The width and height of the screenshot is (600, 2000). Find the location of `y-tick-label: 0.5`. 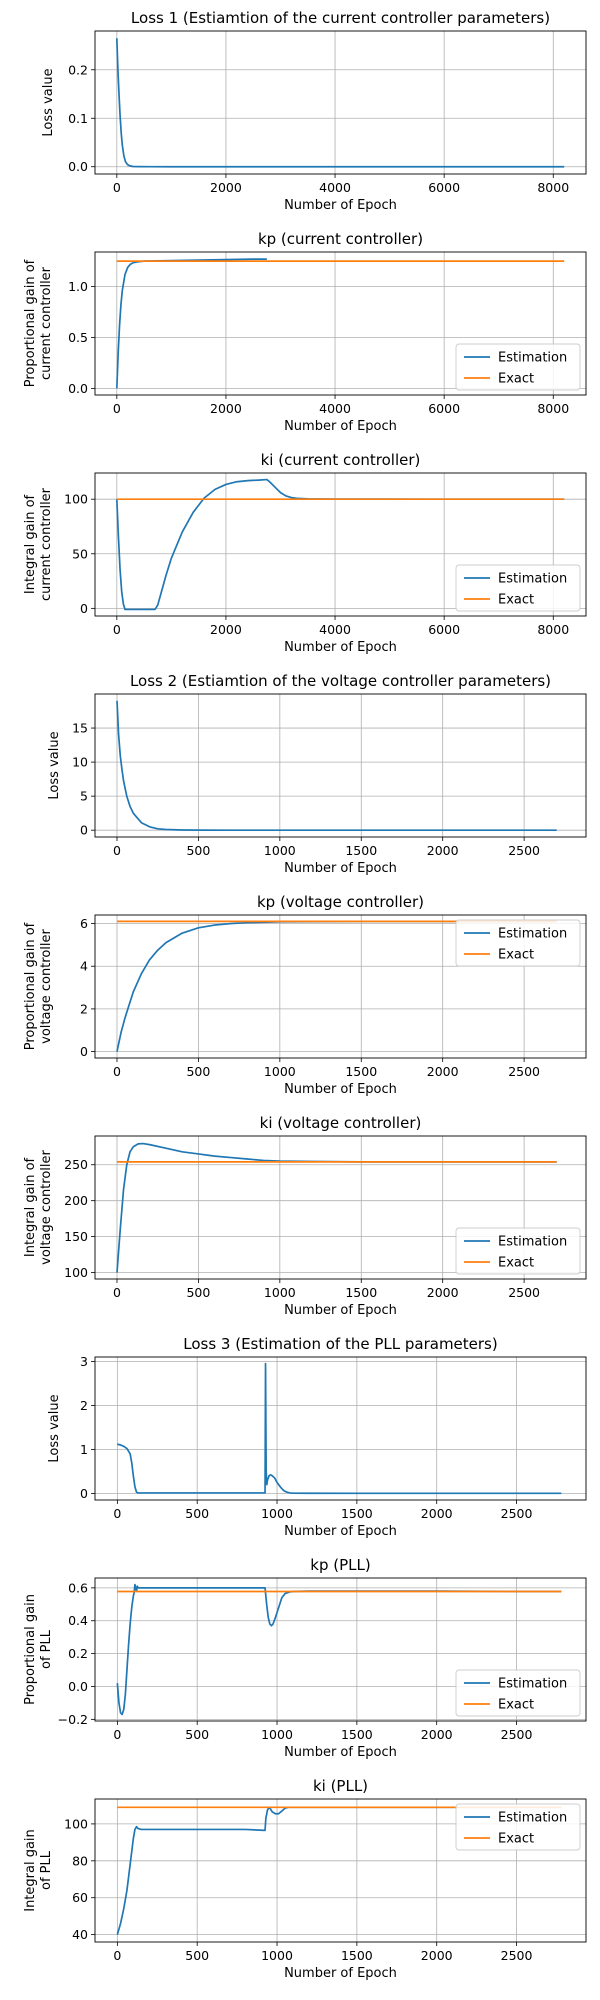

y-tick-label: 0.5 is located at coordinates (78, 337).